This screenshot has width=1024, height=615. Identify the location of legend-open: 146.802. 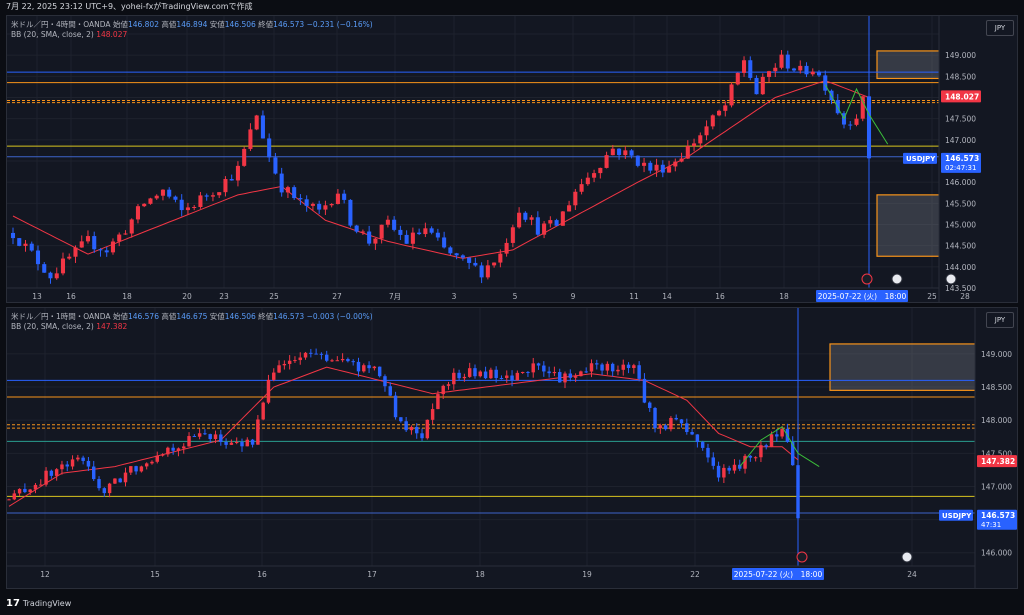
(143, 24).